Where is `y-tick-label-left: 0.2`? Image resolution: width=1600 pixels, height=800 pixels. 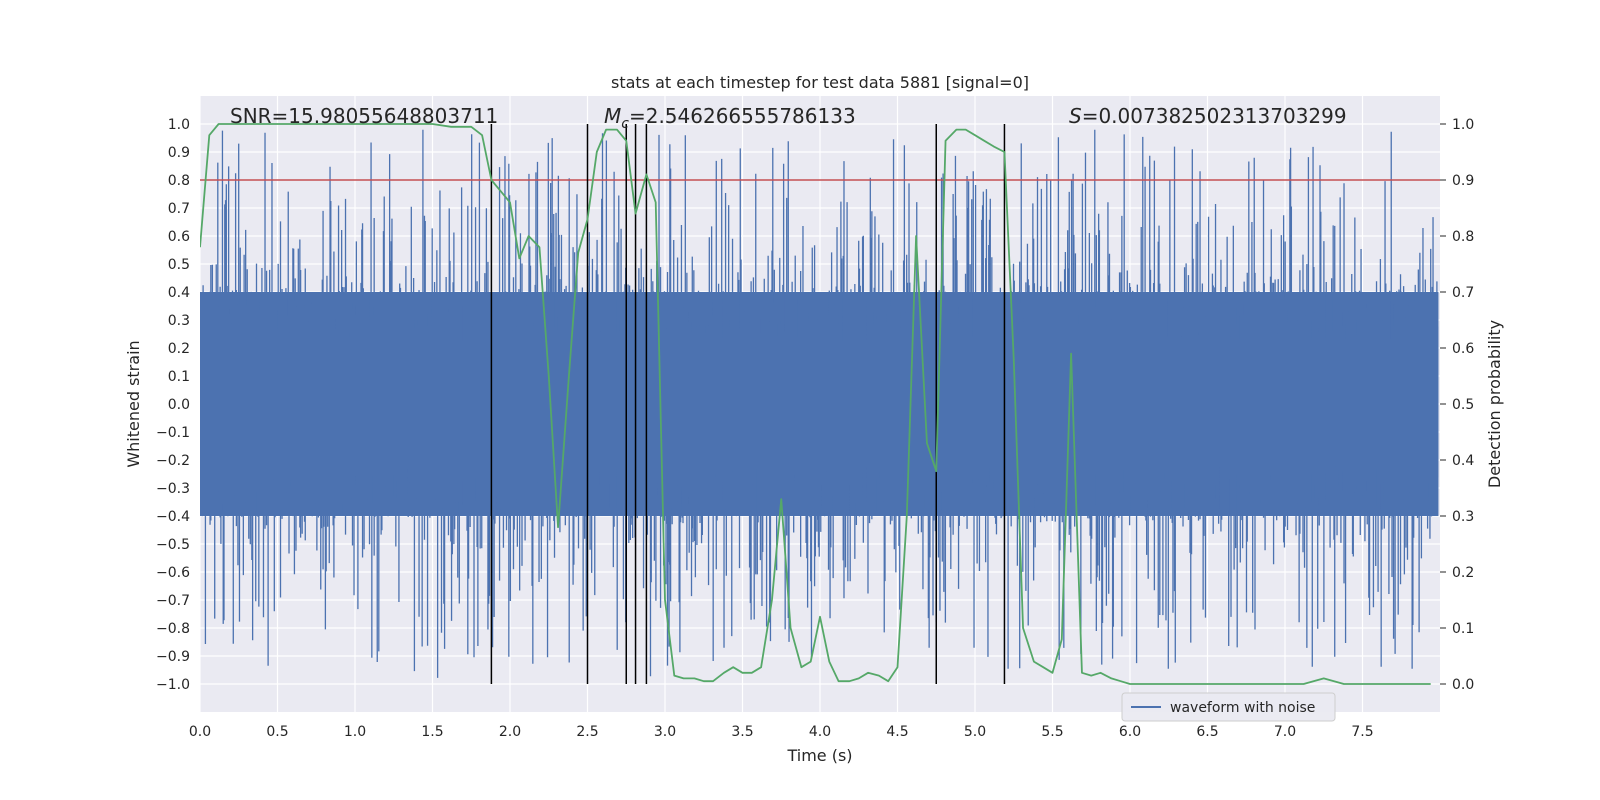
y-tick-label-left: 0.2 is located at coordinates (179, 349).